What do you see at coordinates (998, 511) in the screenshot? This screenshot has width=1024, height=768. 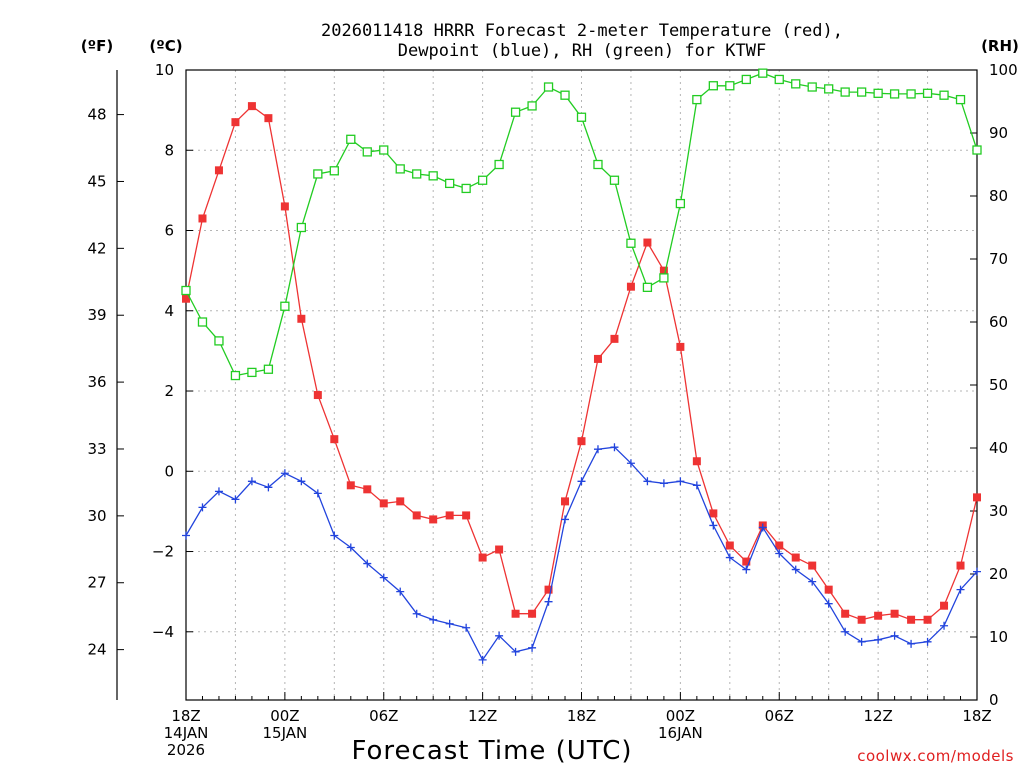 I see `rh-tick-label: 30` at bounding box center [998, 511].